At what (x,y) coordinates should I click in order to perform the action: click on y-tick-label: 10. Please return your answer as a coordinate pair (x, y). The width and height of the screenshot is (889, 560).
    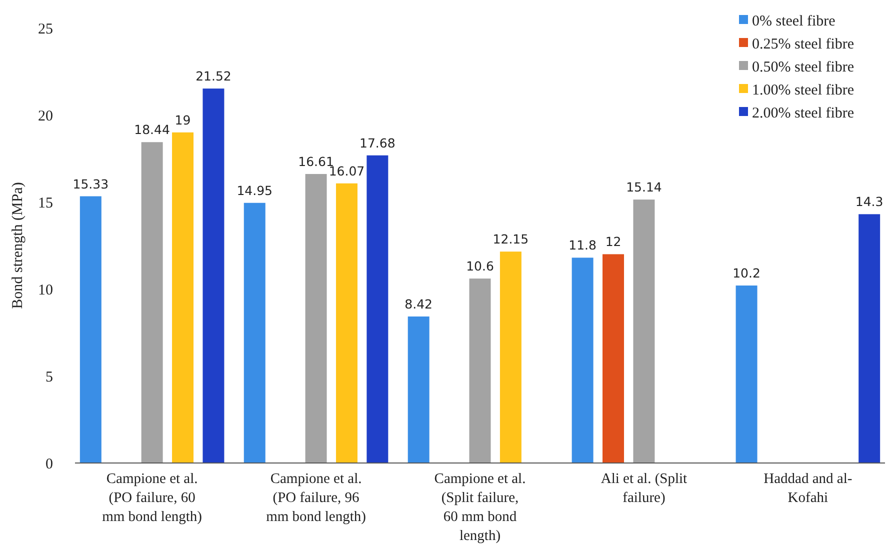
    Looking at the image, I should click on (45, 290).